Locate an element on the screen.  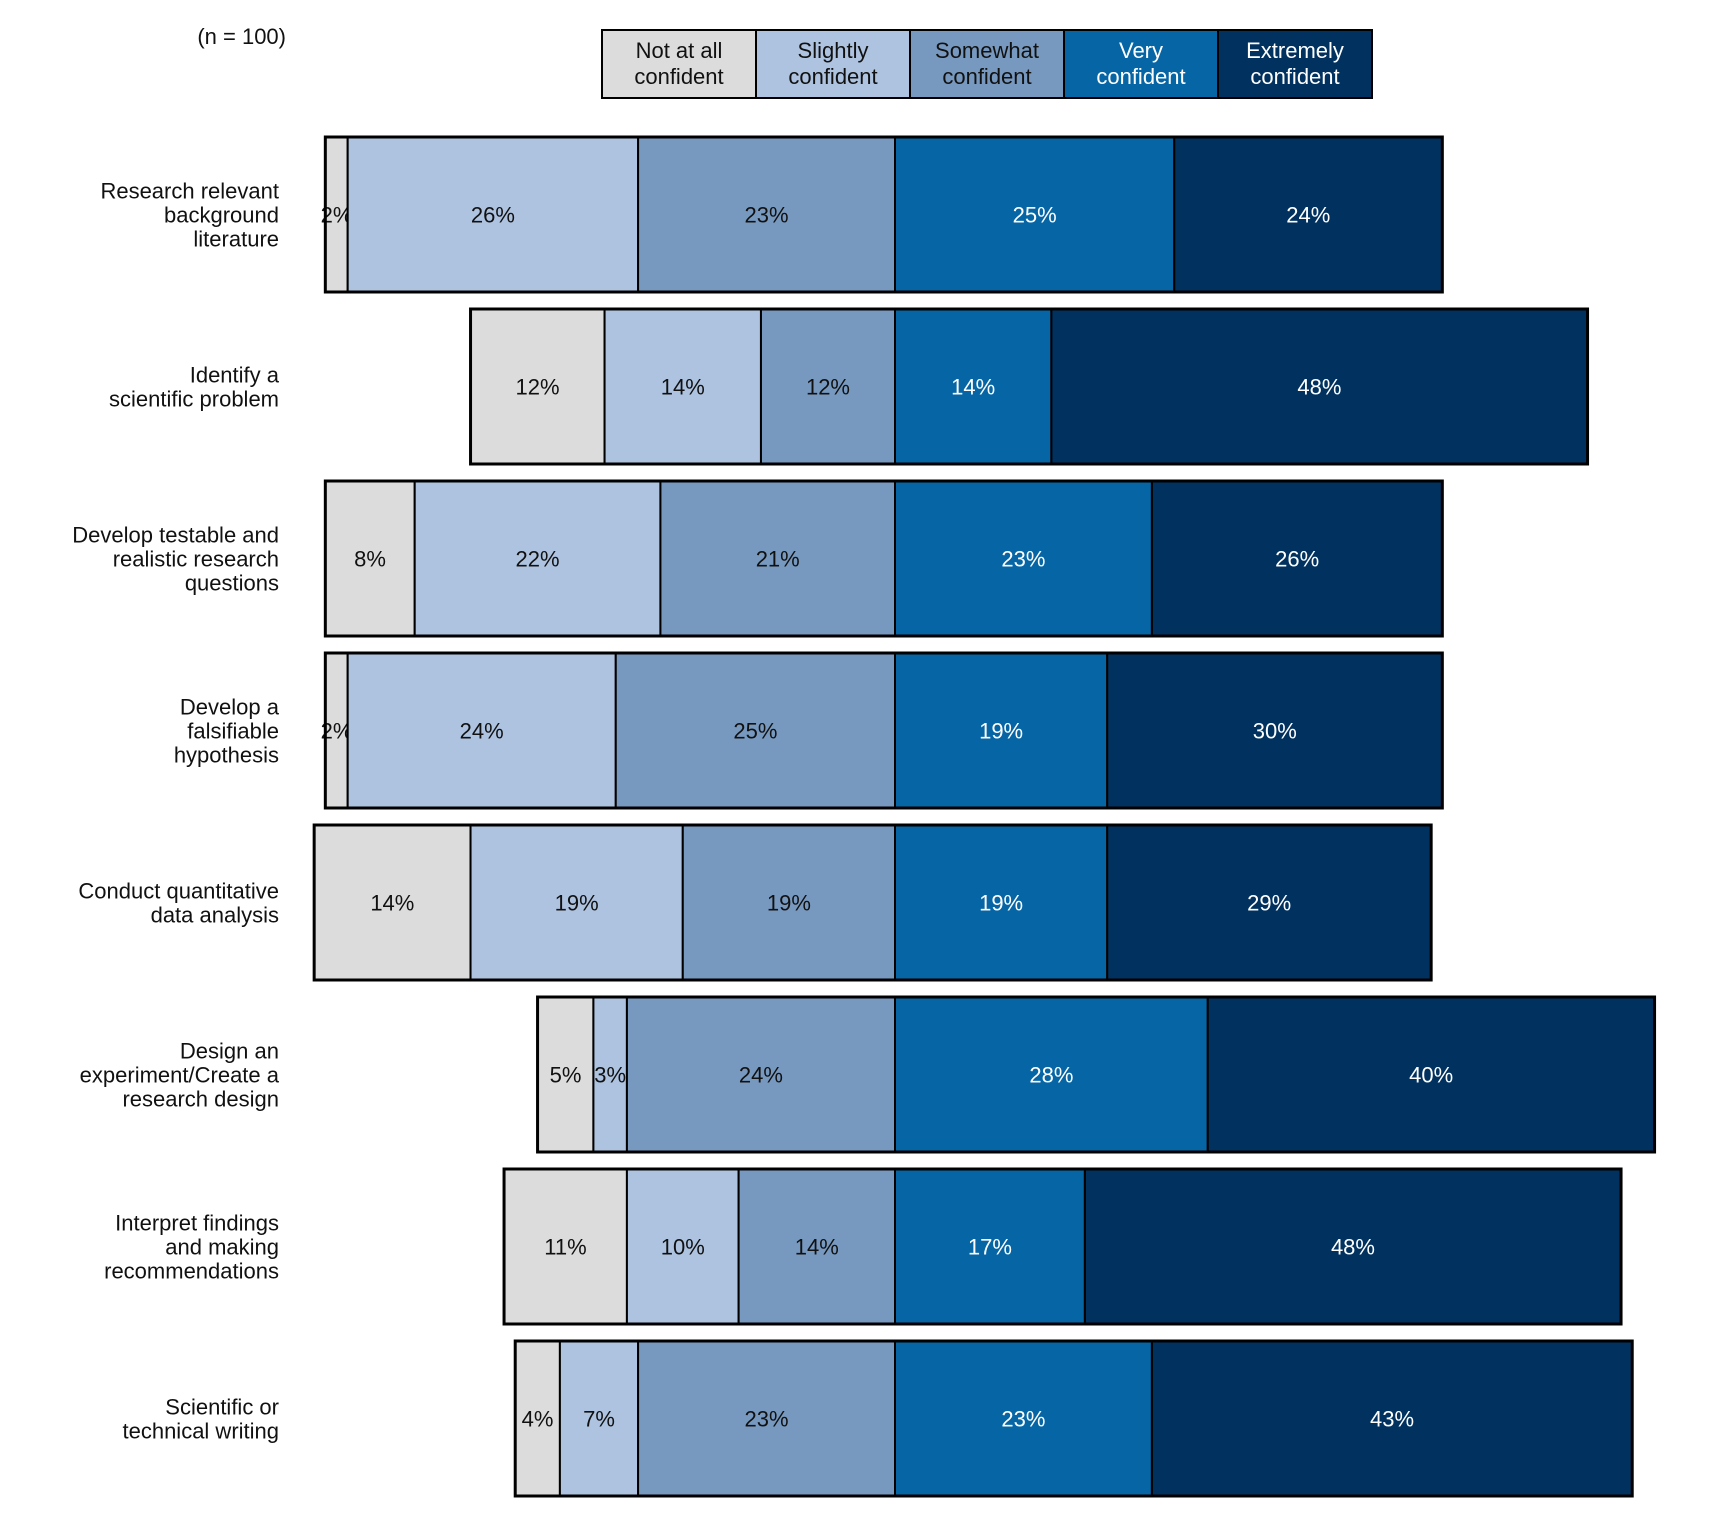
legend-label: Somewhat is located at coordinates (987, 50).